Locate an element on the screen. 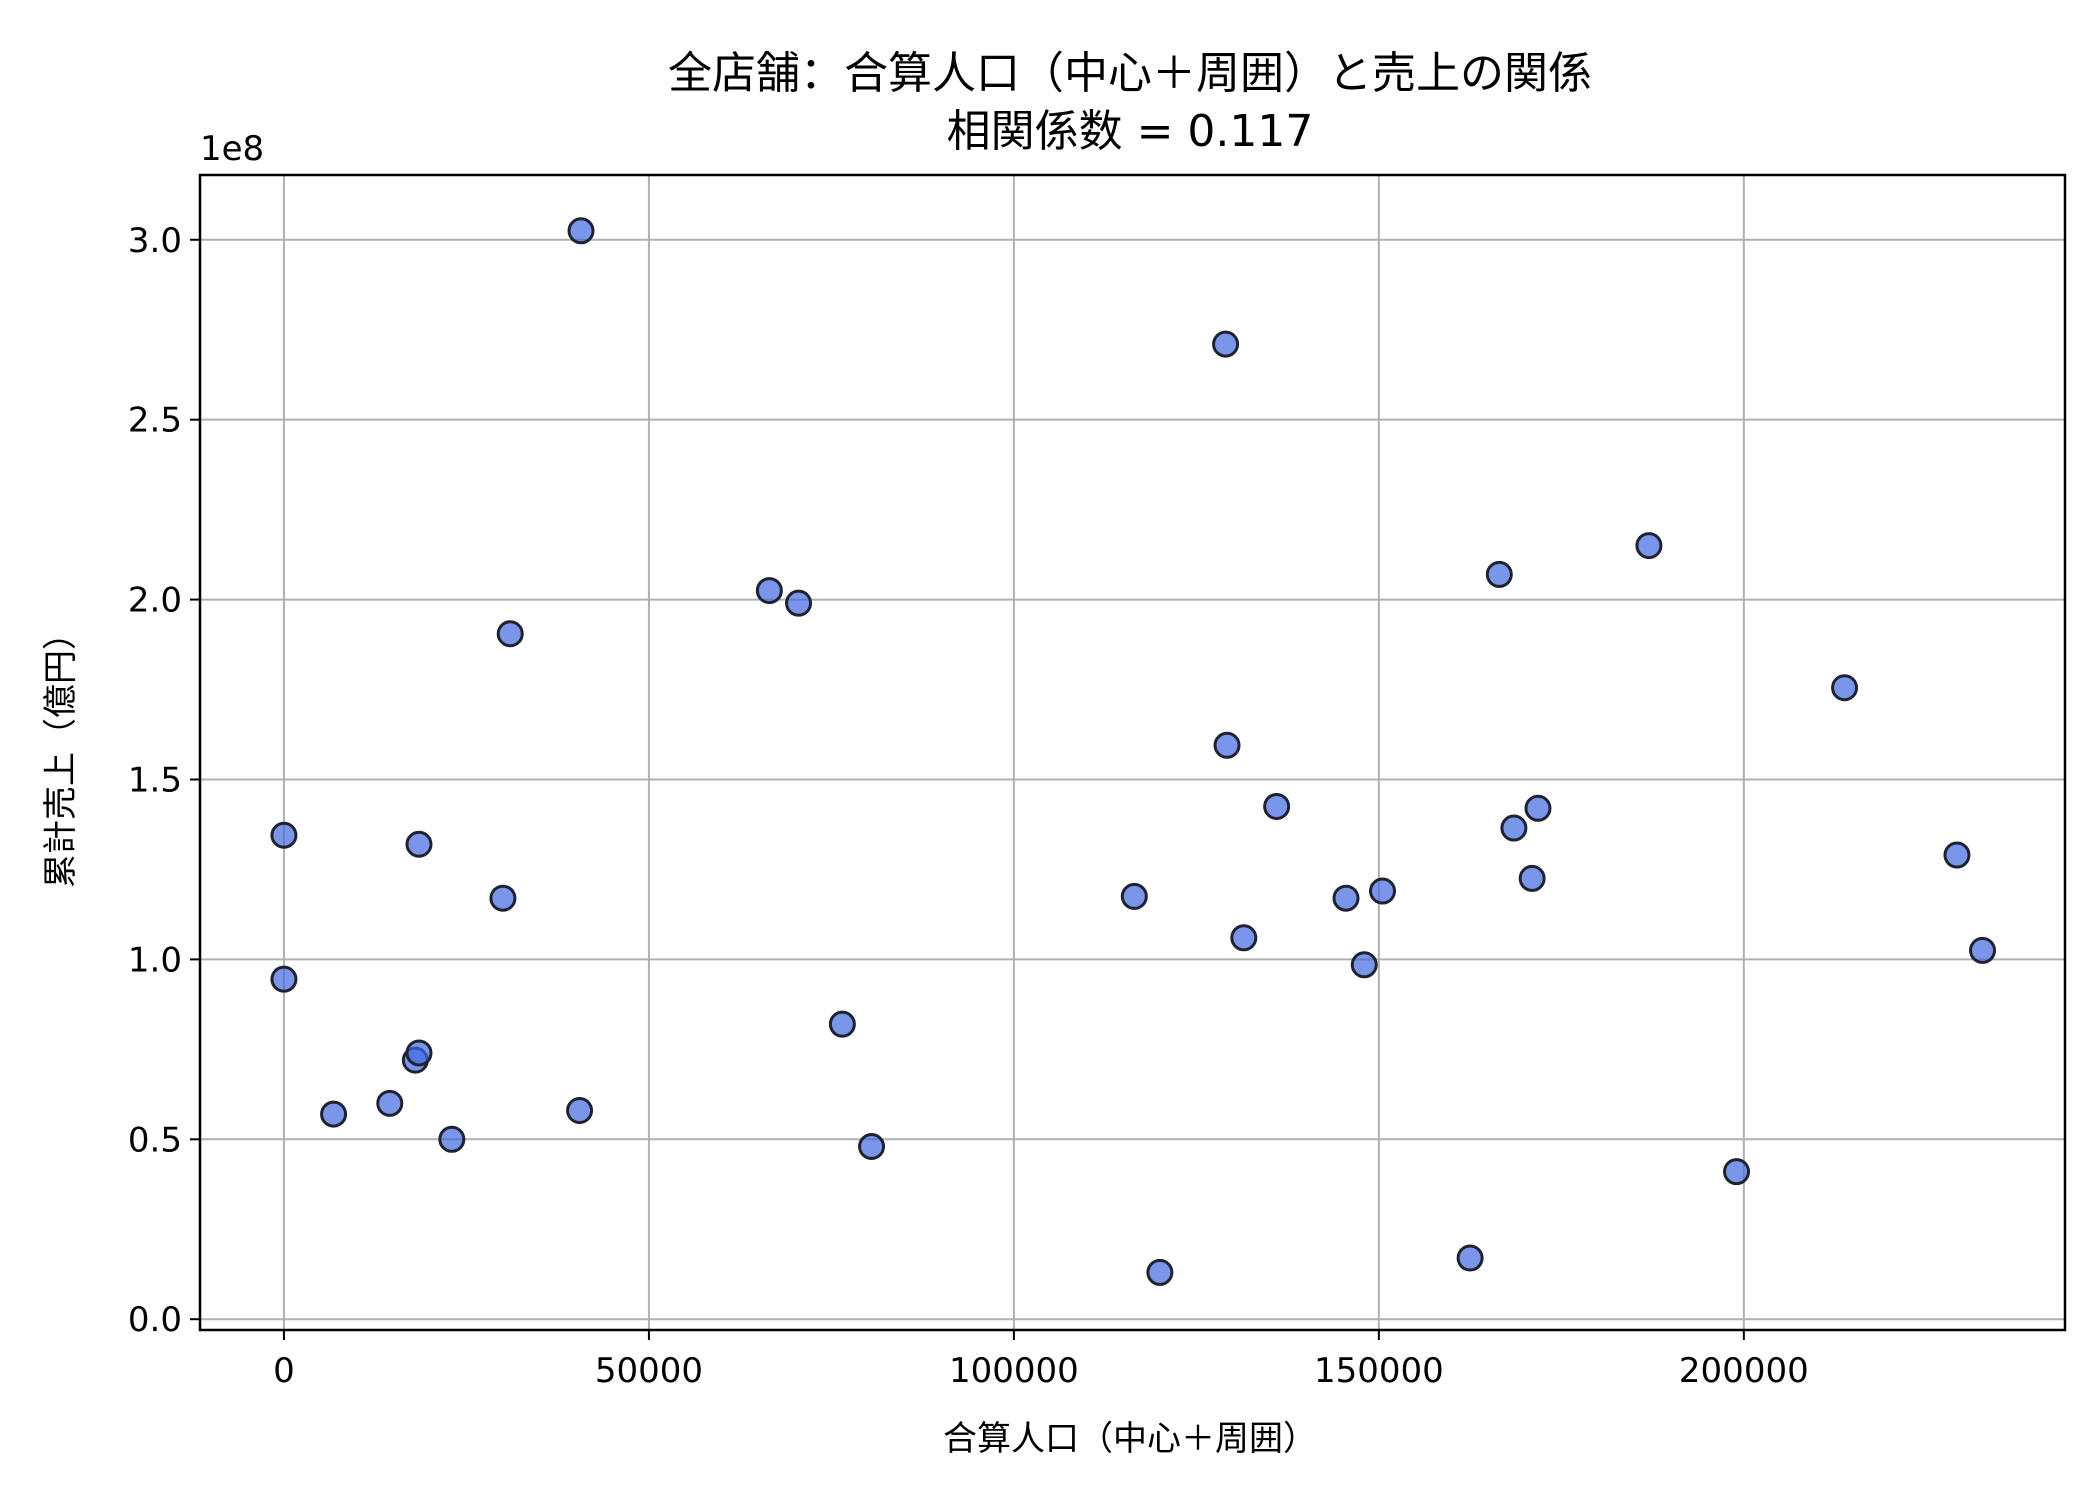 The width and height of the screenshot is (2100, 1500). x-tick-label: 50000 is located at coordinates (649, 1371).